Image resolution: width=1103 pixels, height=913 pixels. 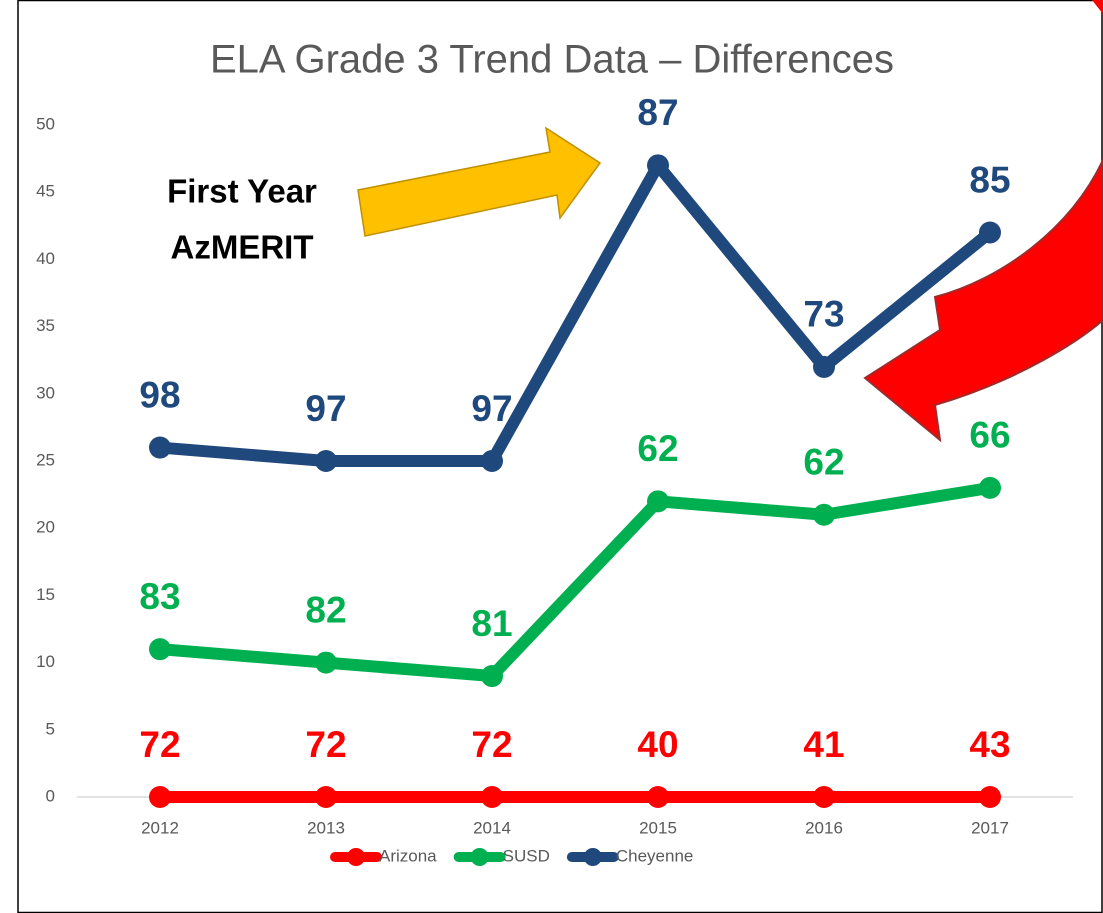 What do you see at coordinates (491, 623) in the screenshot?
I see `point-label: 81` at bounding box center [491, 623].